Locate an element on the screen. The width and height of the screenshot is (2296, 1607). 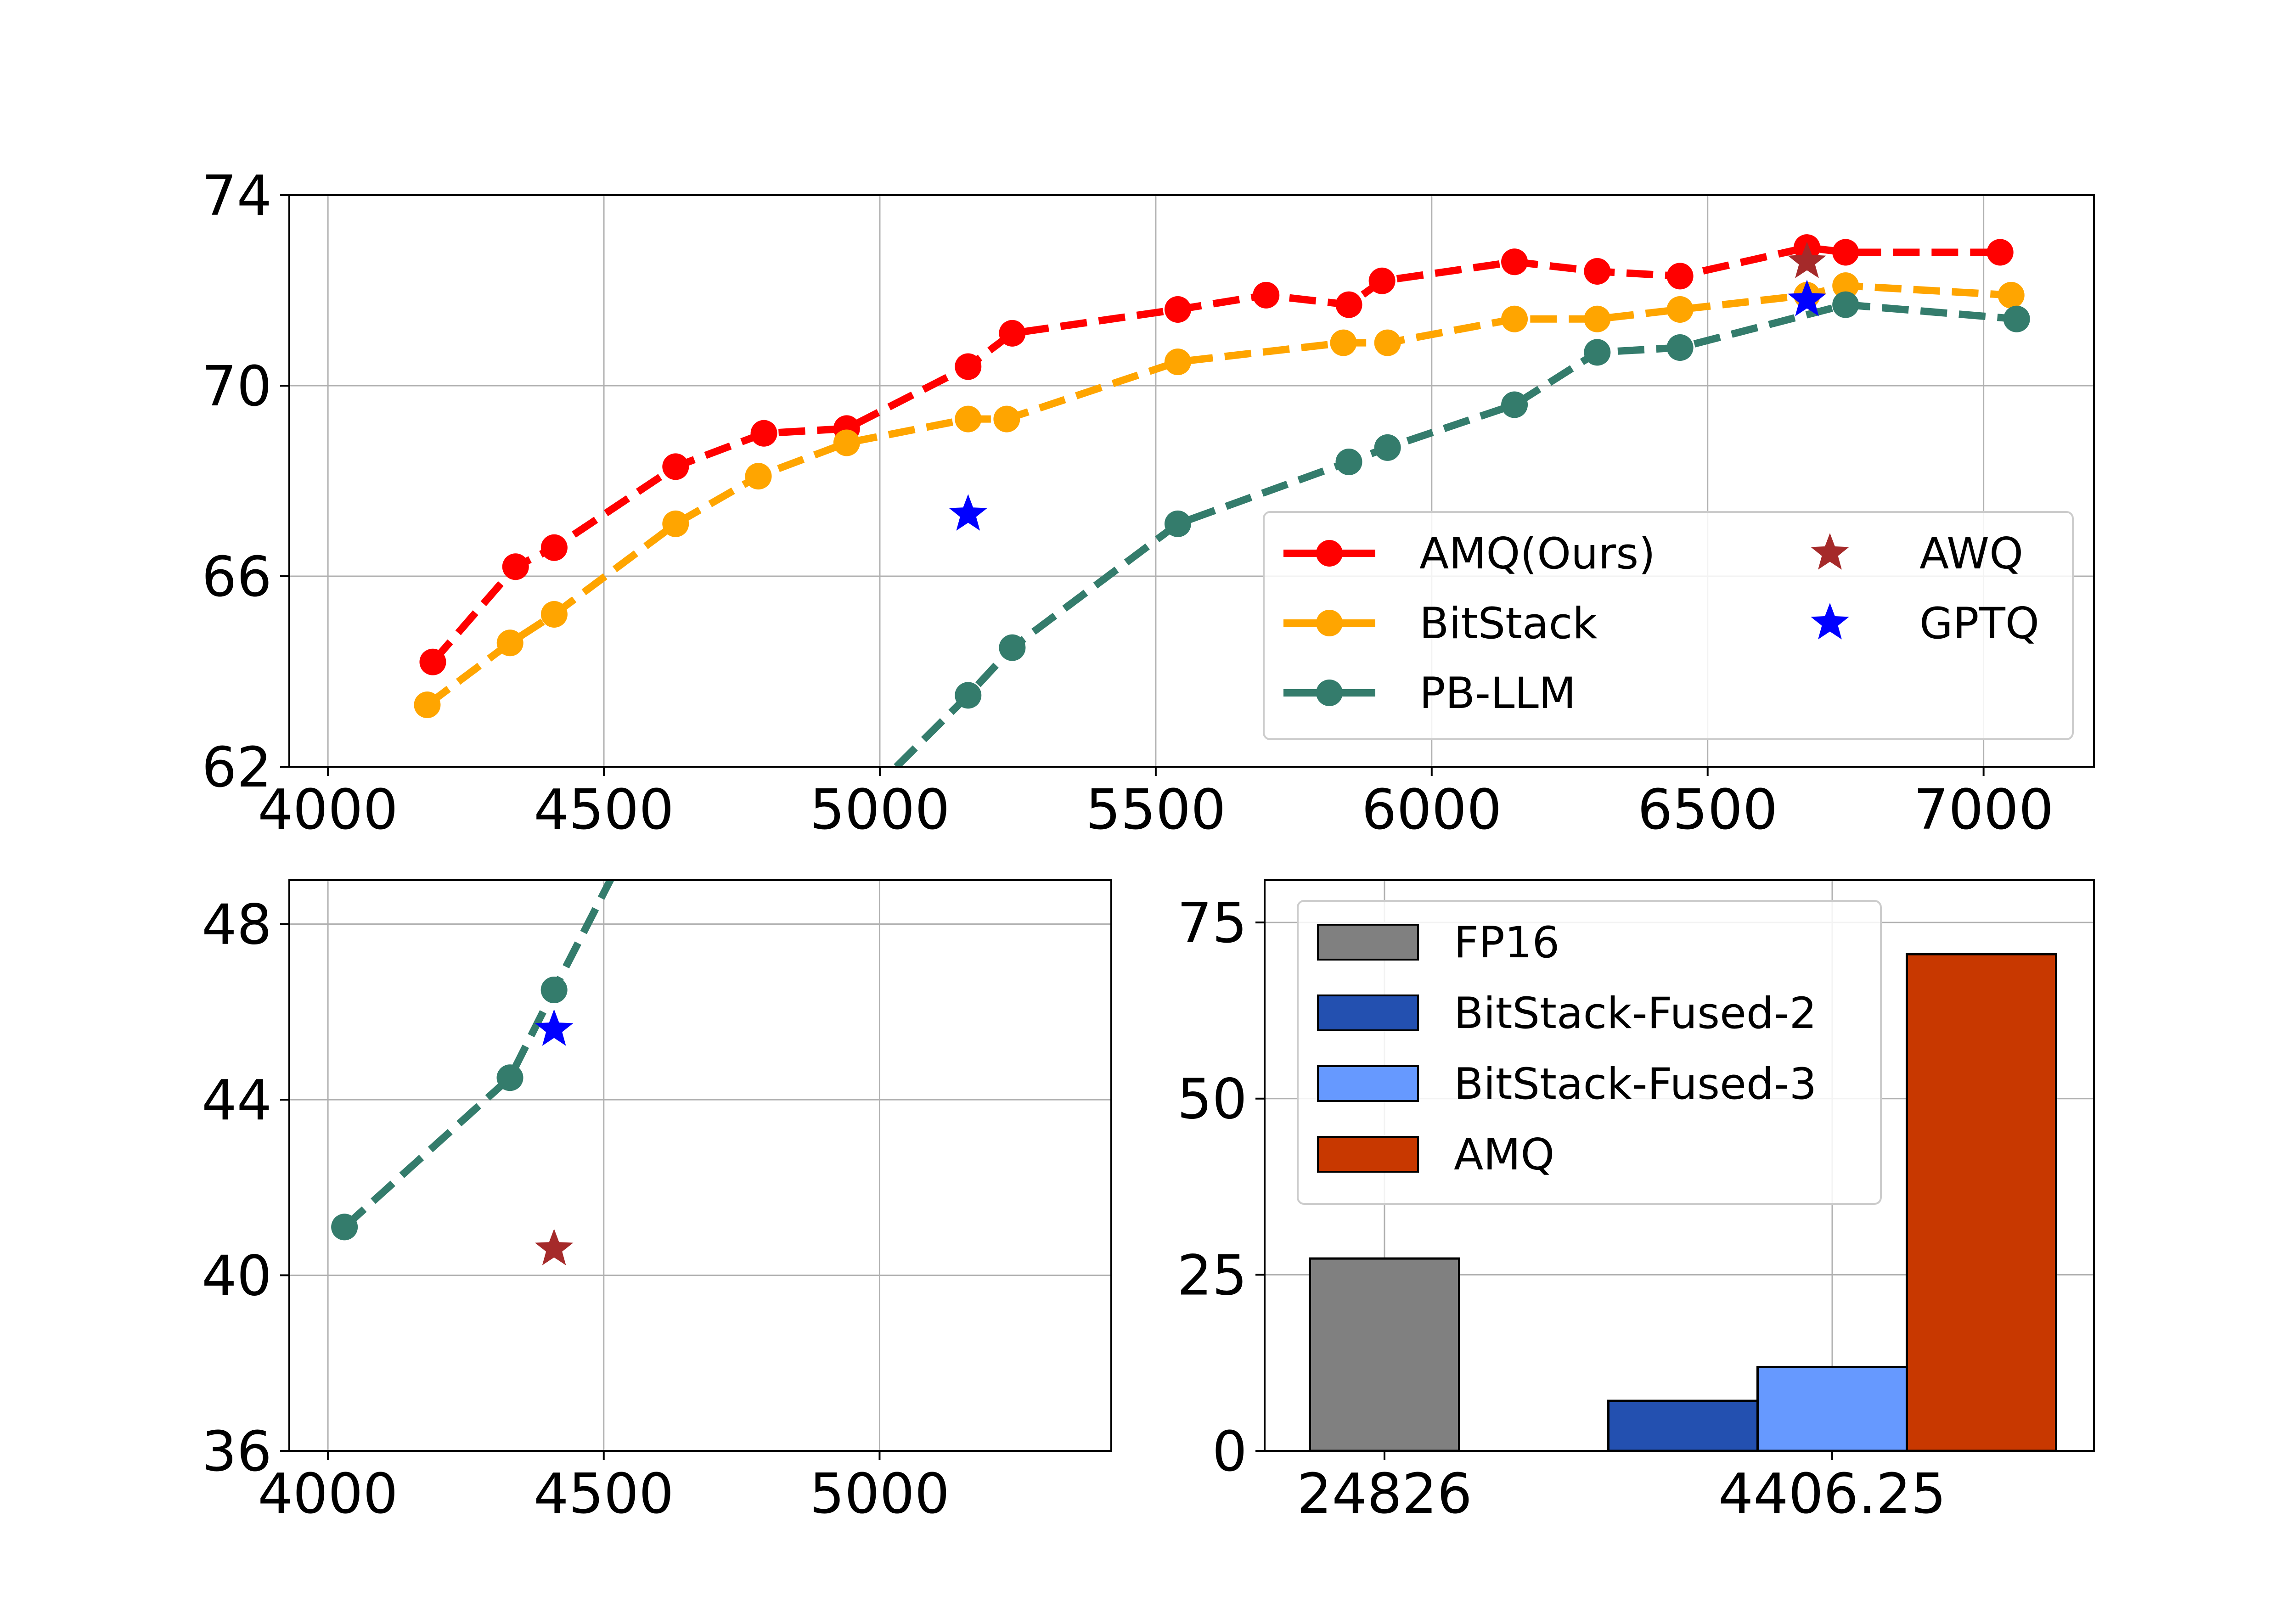
x-tick-label: 4500 is located at coordinates (604, 1494).